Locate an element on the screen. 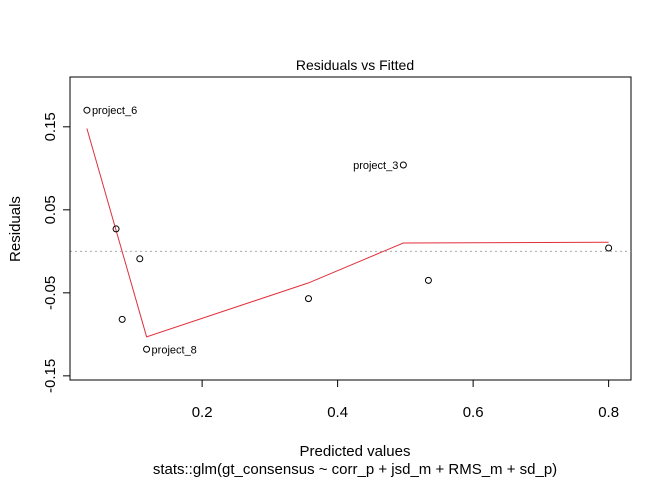  point-label: project_3 is located at coordinates (375, 166).